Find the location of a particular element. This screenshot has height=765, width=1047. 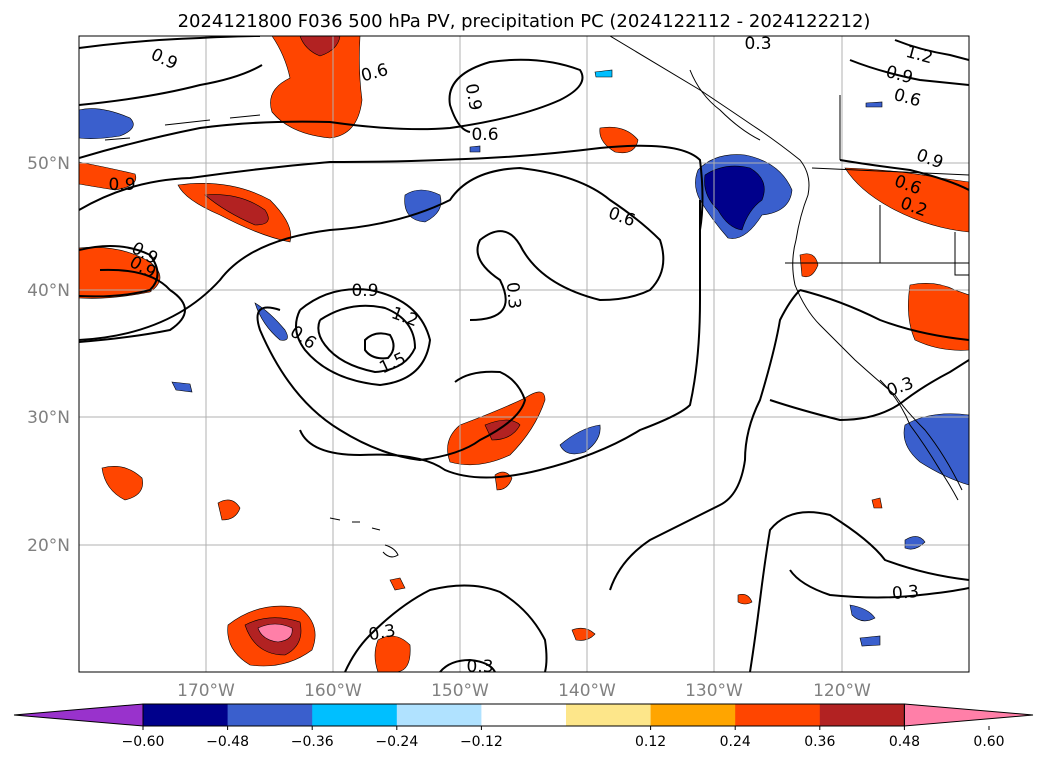

colorbar-tick-label: 0.12 is located at coordinates (650, 742).